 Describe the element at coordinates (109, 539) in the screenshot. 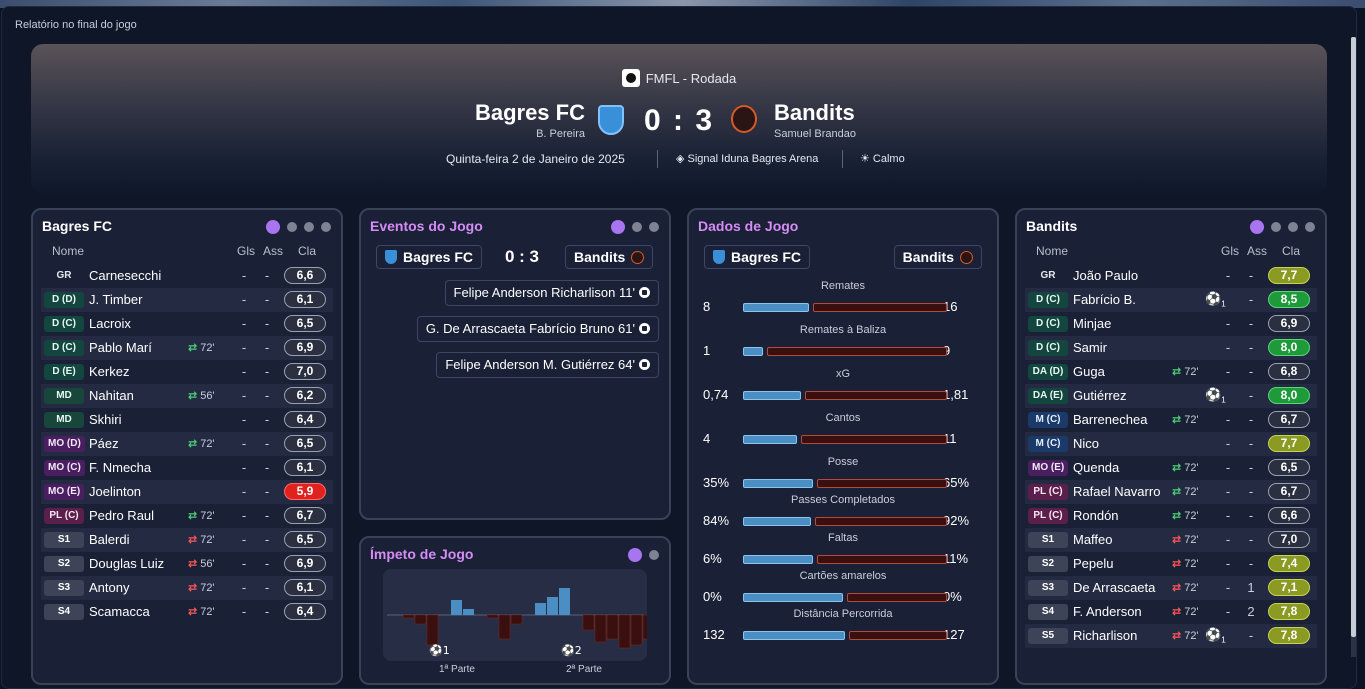

I see `player-name: Balerdi` at that location.